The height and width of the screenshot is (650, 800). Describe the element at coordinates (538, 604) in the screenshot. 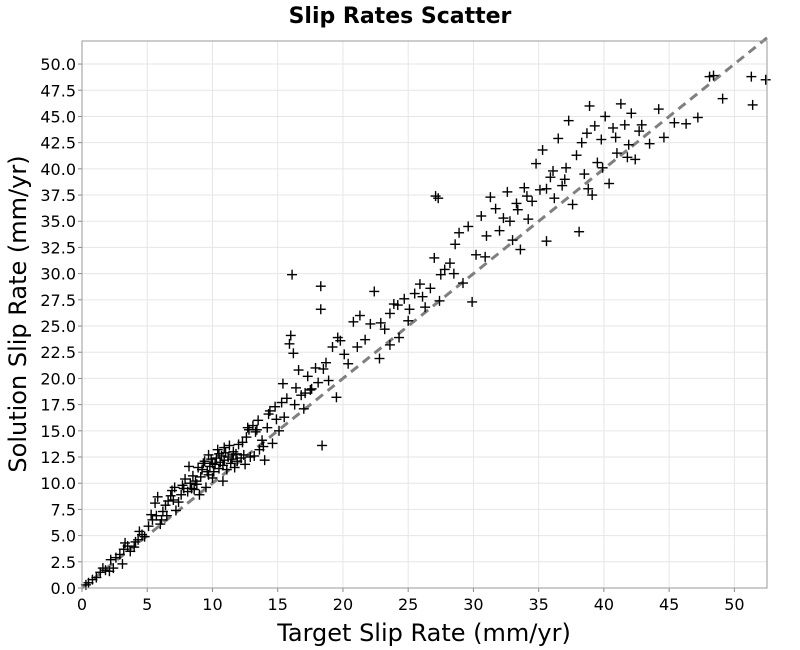

I see `x-tick-label: 35` at that location.